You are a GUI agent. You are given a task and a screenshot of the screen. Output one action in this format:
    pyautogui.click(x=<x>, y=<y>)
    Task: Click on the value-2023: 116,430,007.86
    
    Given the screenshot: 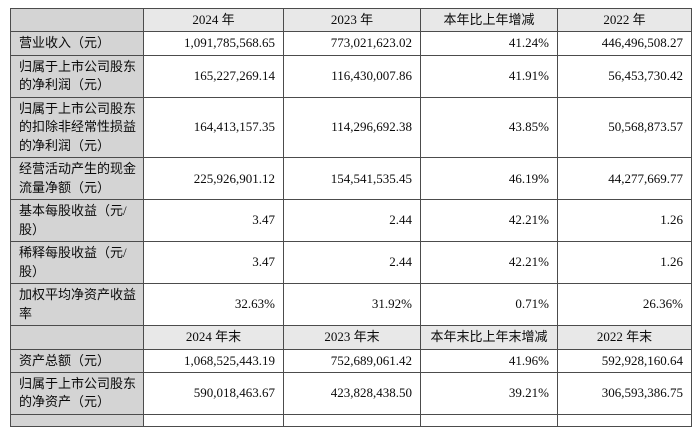 What is the action you would take?
    pyautogui.click(x=352, y=76)
    